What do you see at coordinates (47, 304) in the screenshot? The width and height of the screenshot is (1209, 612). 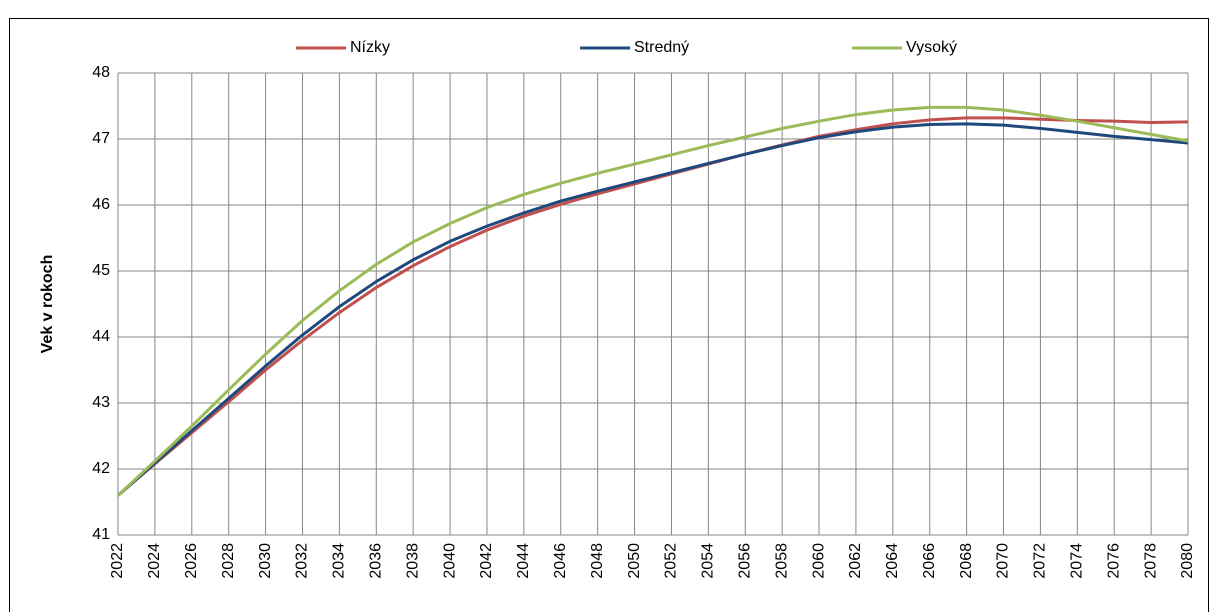 I see `y-axis-label: Vek v rokoch` at bounding box center [47, 304].